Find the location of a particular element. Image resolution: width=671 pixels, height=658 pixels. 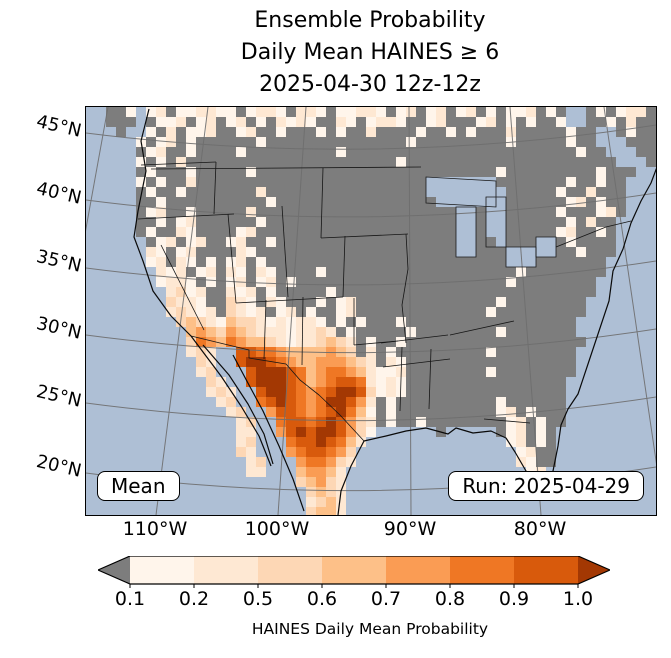

x-tick-label: 90°W is located at coordinates (410, 529).